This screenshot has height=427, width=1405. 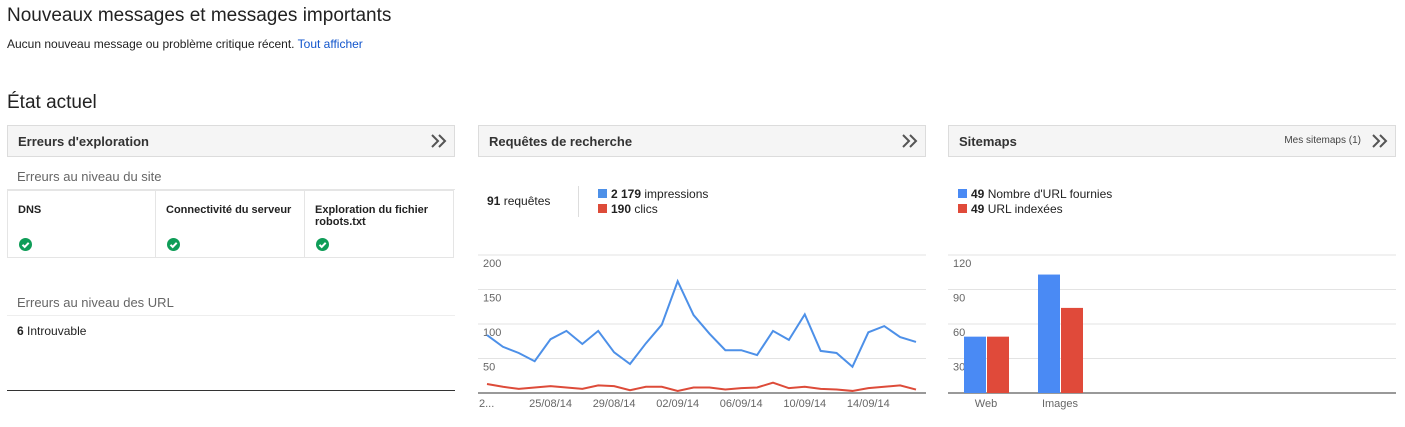 What do you see at coordinates (230, 224) in the screenshot?
I see `site-error-cell: Connectivité du serveur` at bounding box center [230, 224].